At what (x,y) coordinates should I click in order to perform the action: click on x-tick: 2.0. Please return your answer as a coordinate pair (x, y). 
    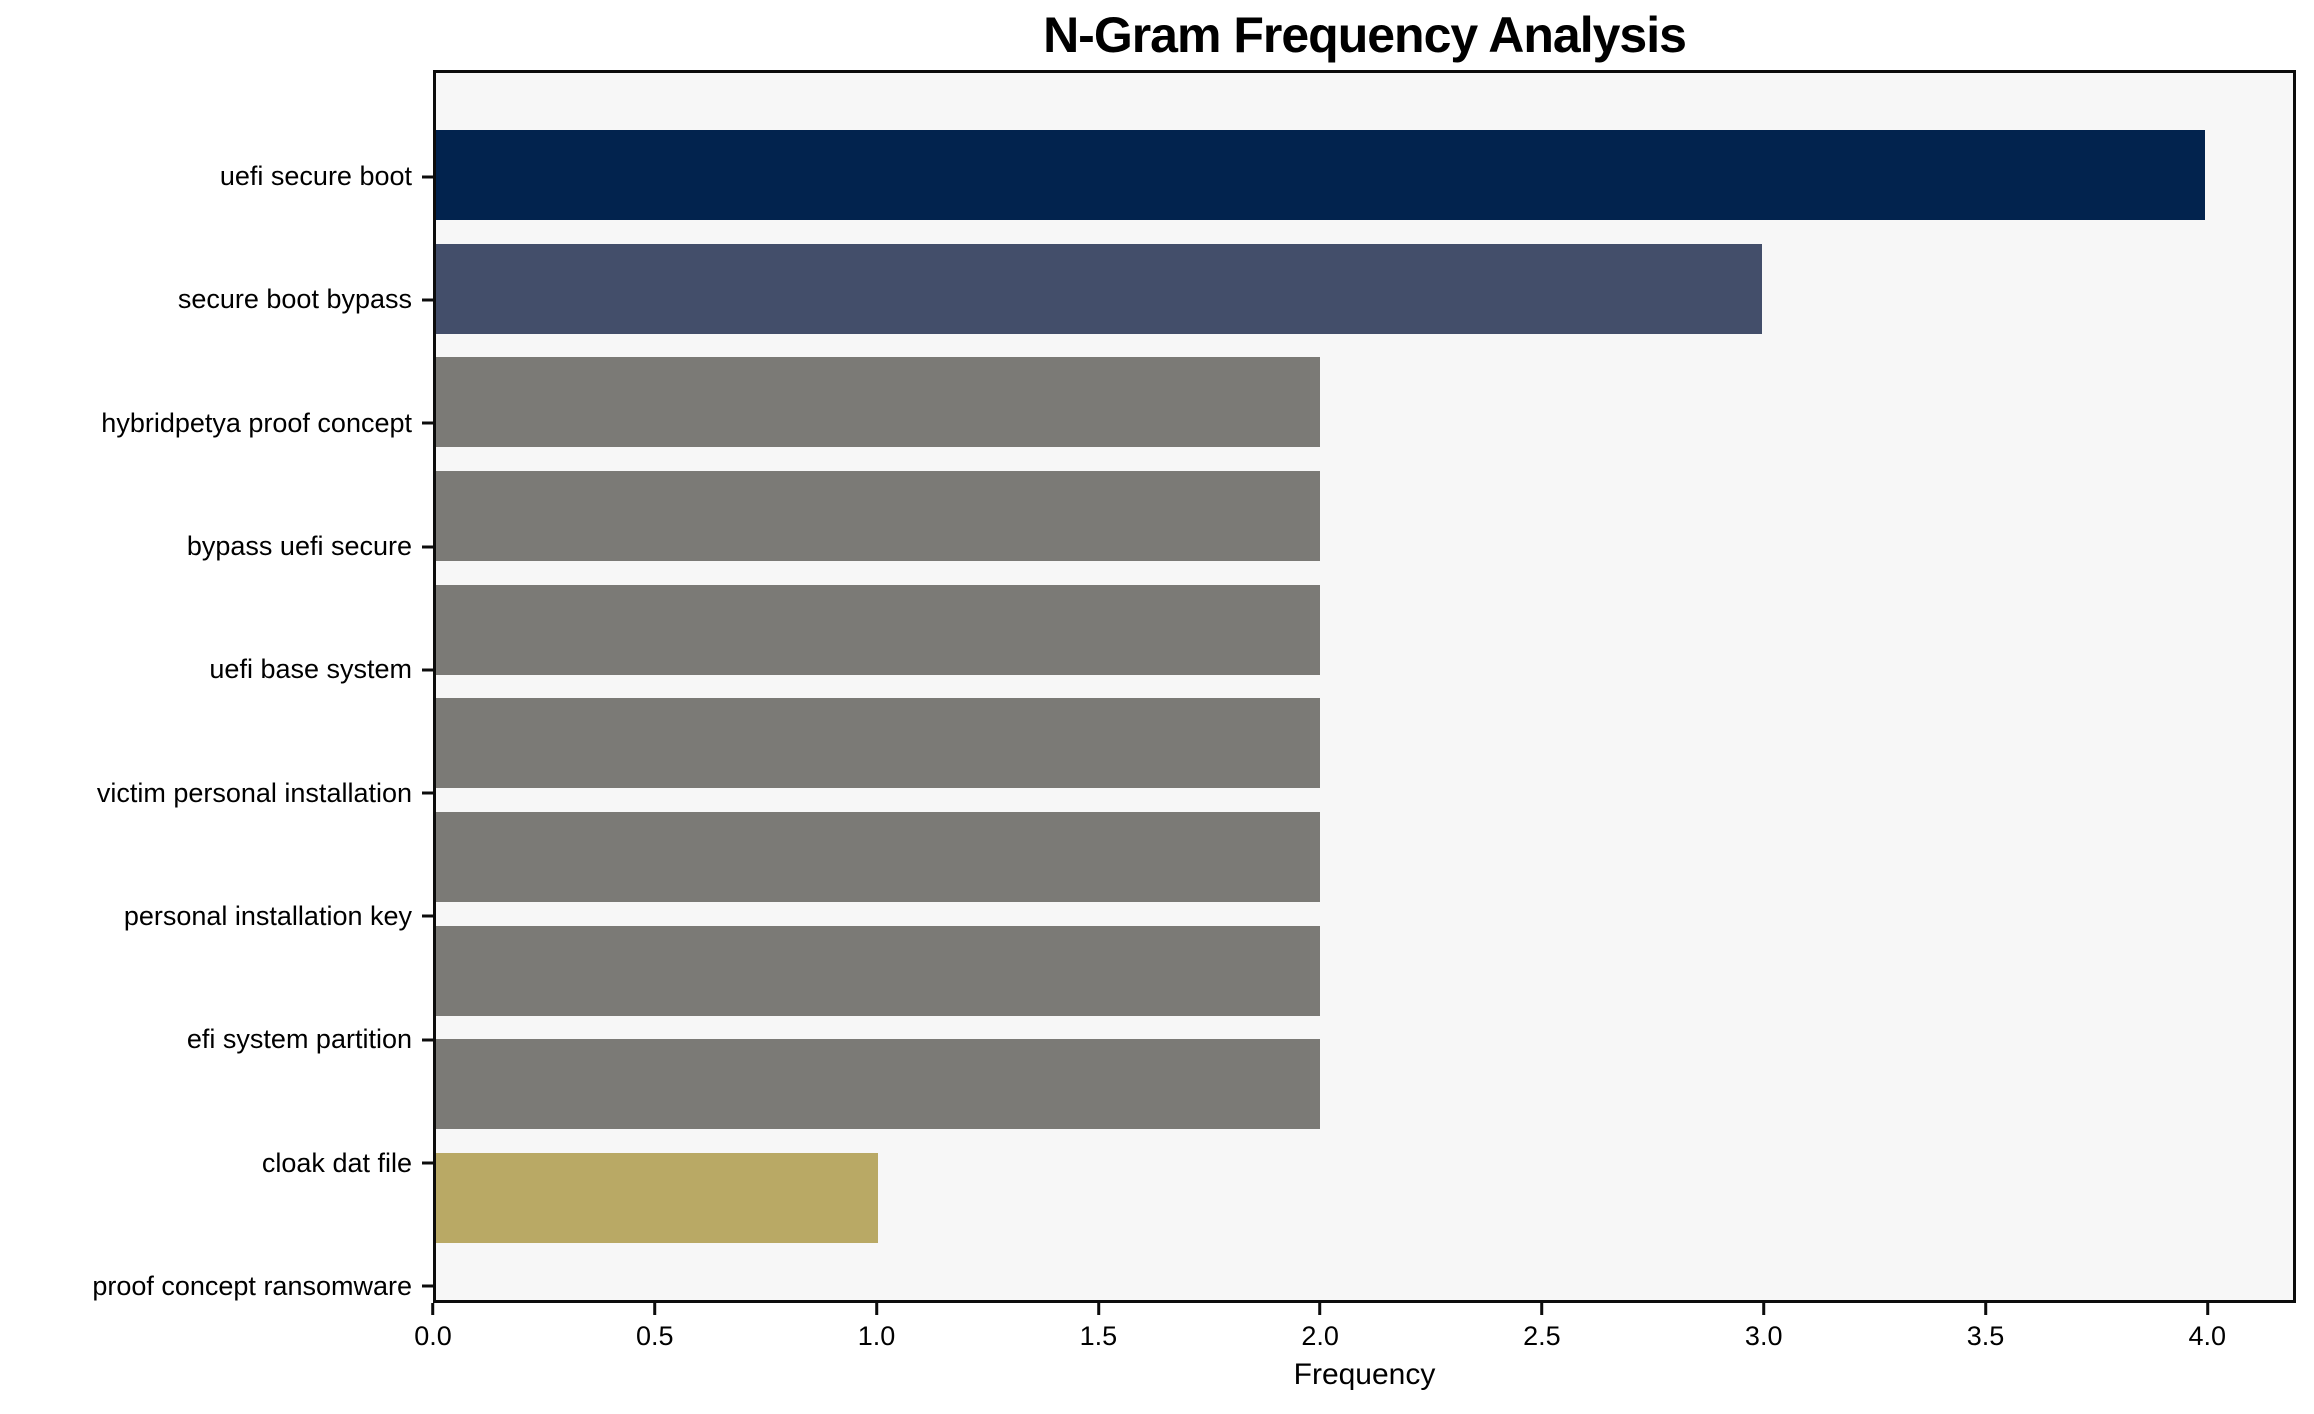
    Looking at the image, I should click on (1320, 1327).